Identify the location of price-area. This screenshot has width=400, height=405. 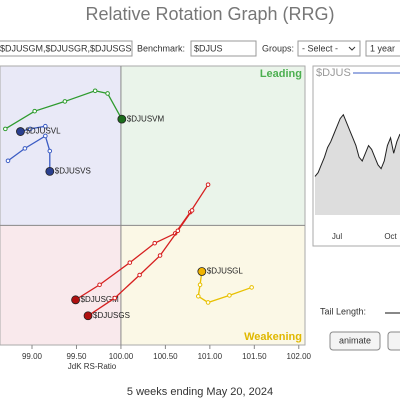
(357, 164).